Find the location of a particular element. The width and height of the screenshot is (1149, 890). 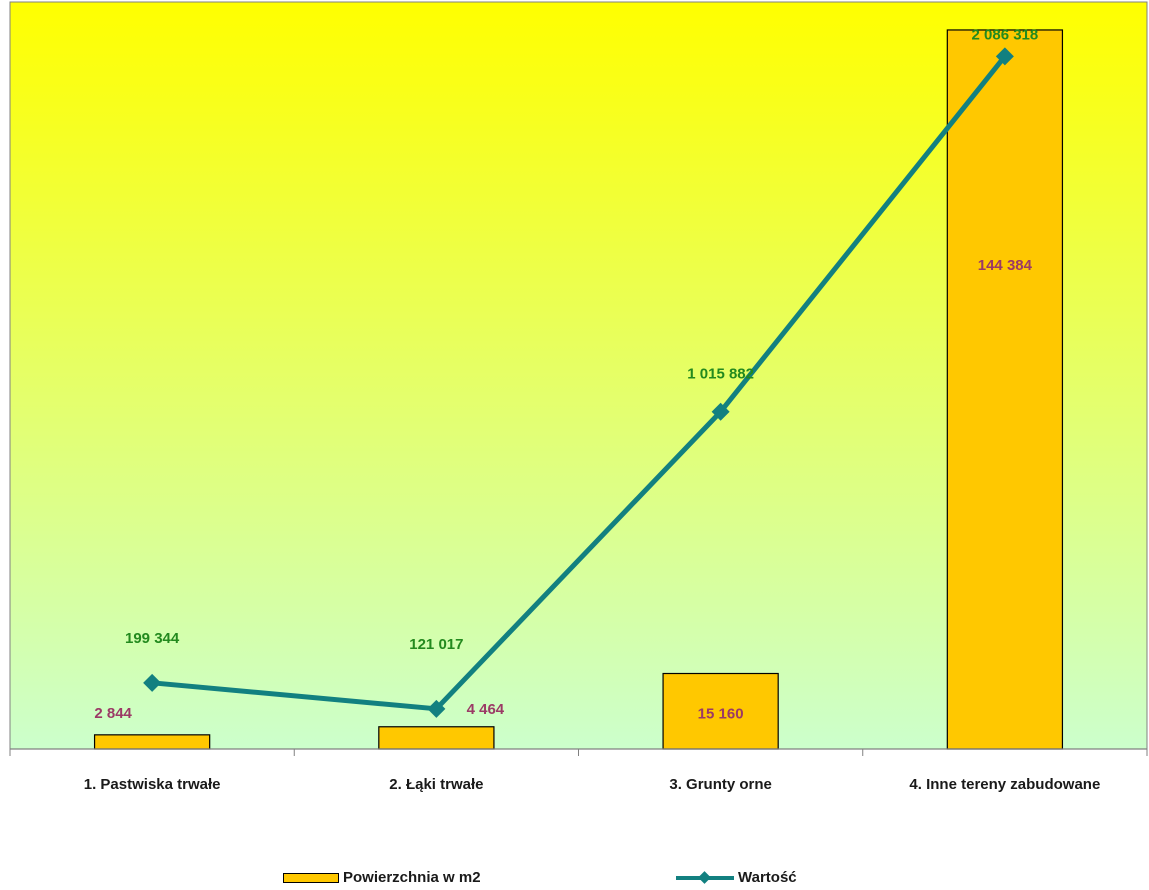

x-tick-label-3: 3. Grunty orne is located at coordinates (720, 784).